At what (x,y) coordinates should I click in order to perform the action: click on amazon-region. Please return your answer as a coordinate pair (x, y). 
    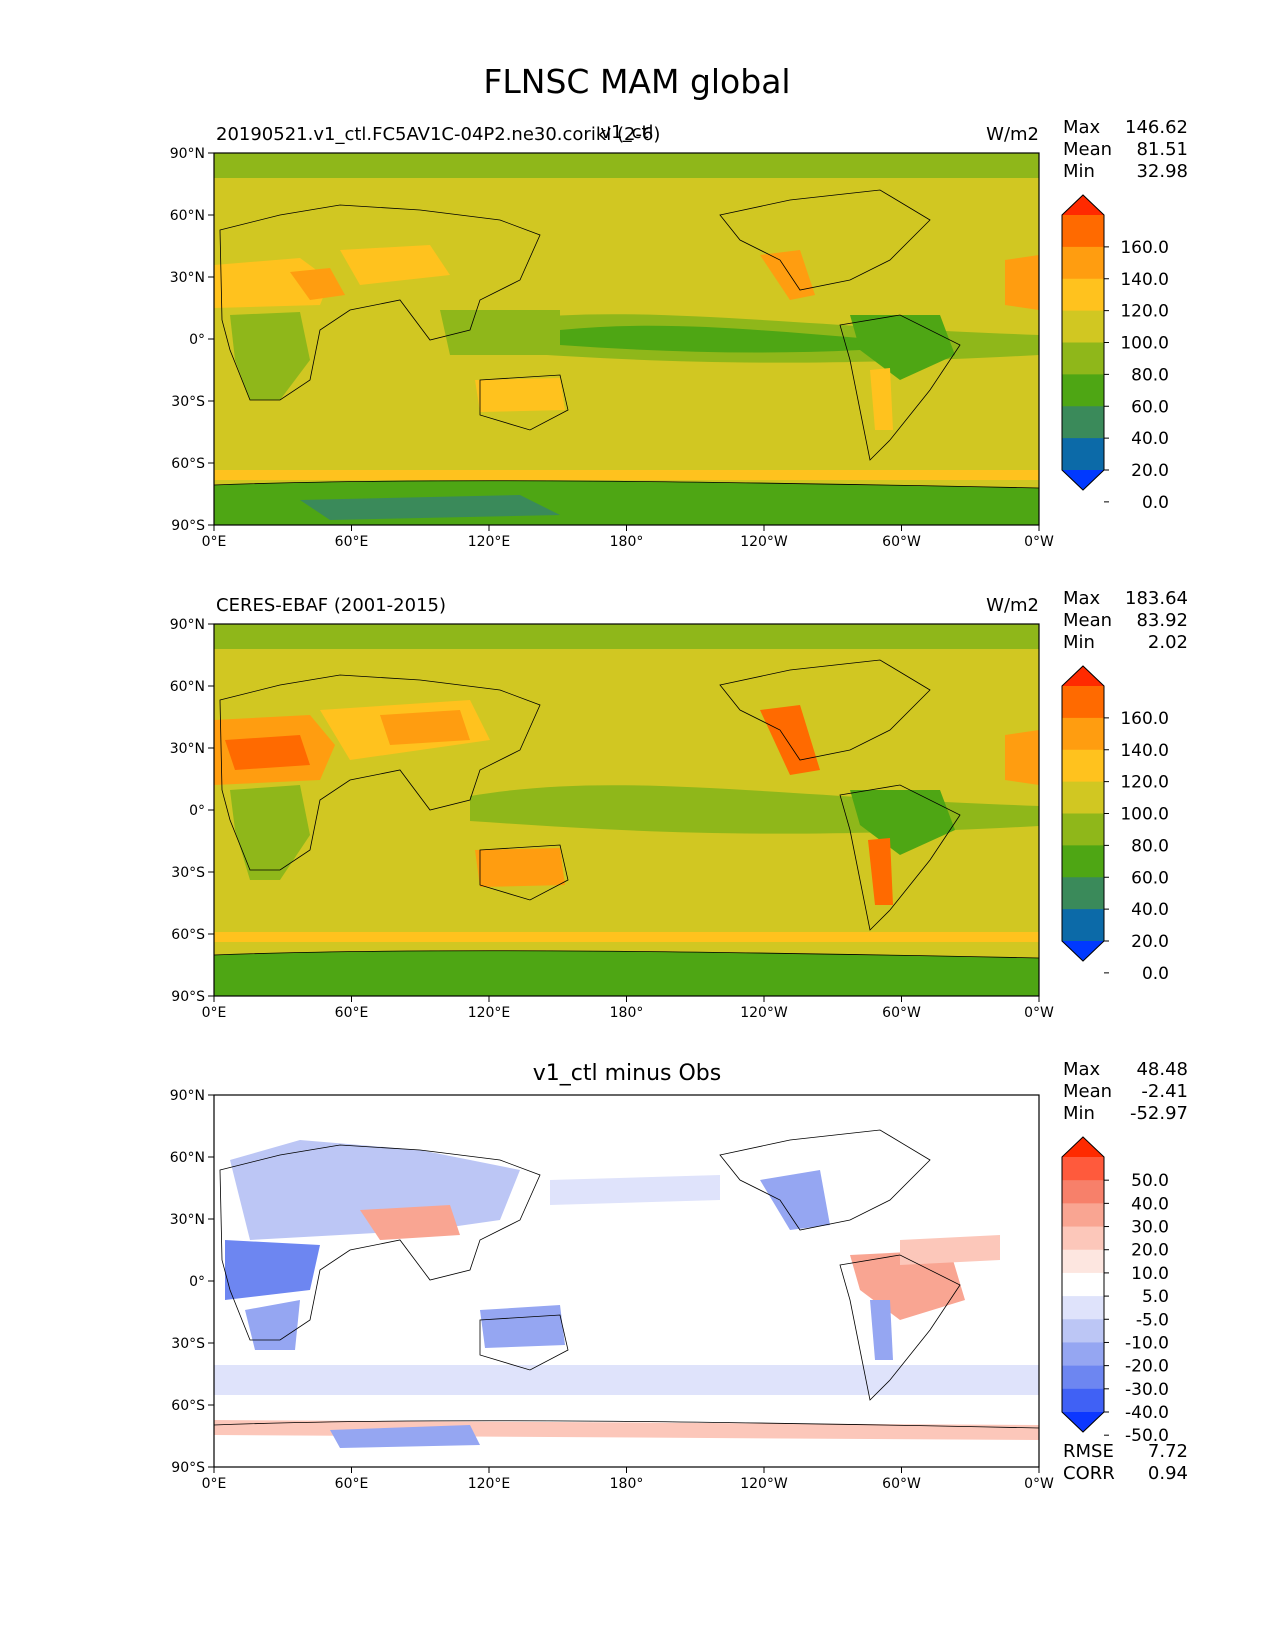
    Looking at the image, I should click on (902, 822).